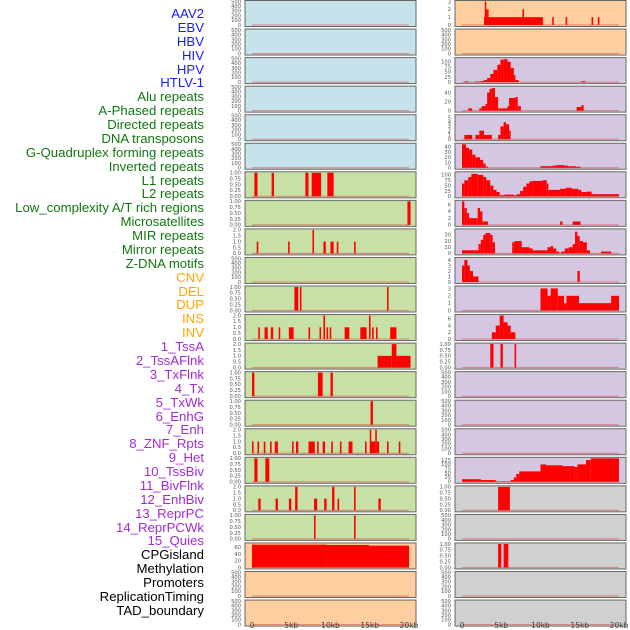  I want to click on y-tick-label: 1, so click(449, 304).